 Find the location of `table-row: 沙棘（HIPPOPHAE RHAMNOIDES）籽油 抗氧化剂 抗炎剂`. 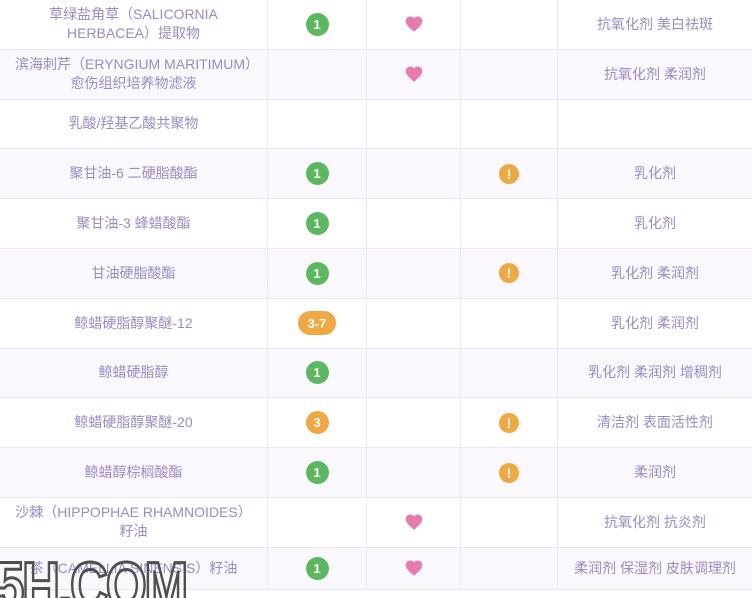

table-row: 沙棘（HIPPOPHAE RHAMNOIDES）籽油 抗氧化剂 抗炎剂 is located at coordinates (376, 522).